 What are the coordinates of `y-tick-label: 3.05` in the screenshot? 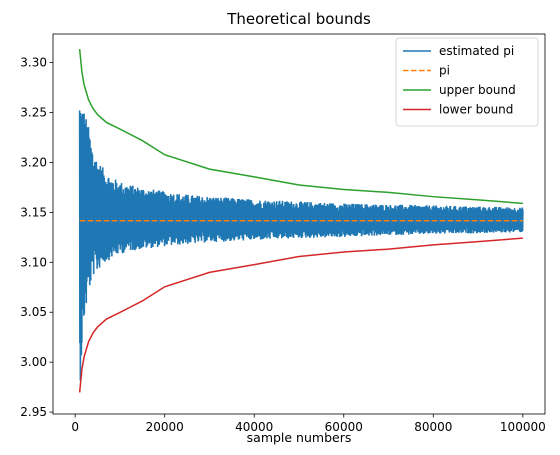 It's located at (33, 312).